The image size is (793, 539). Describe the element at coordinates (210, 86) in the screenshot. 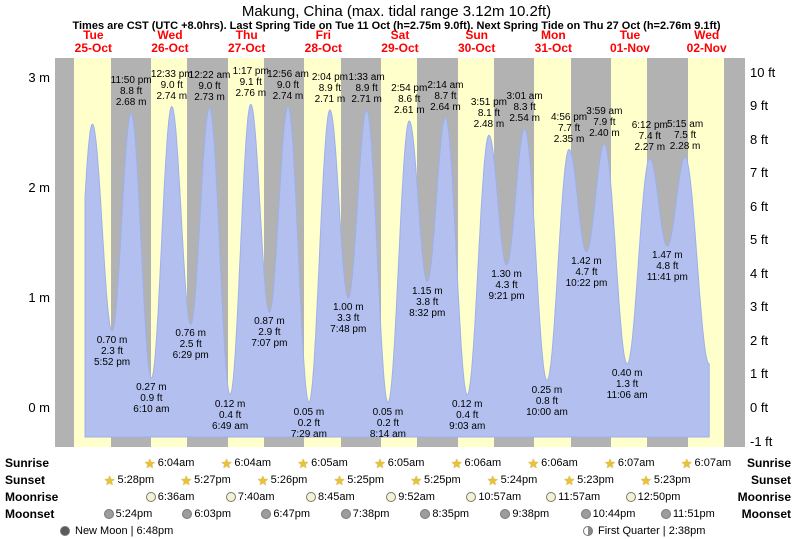

I see `high-tide-label: 12:22 am 9.0 ft 2.73 m` at that location.